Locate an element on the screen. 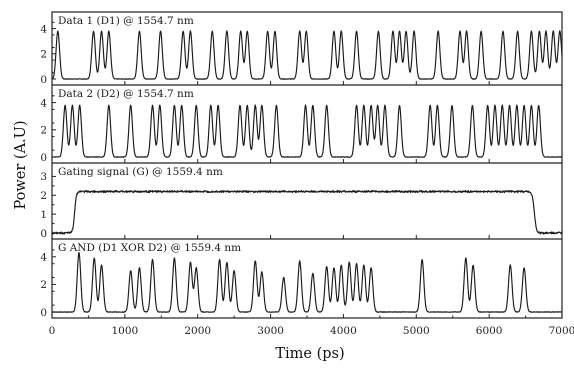  y-tick-label: 3 is located at coordinates (43, 177).